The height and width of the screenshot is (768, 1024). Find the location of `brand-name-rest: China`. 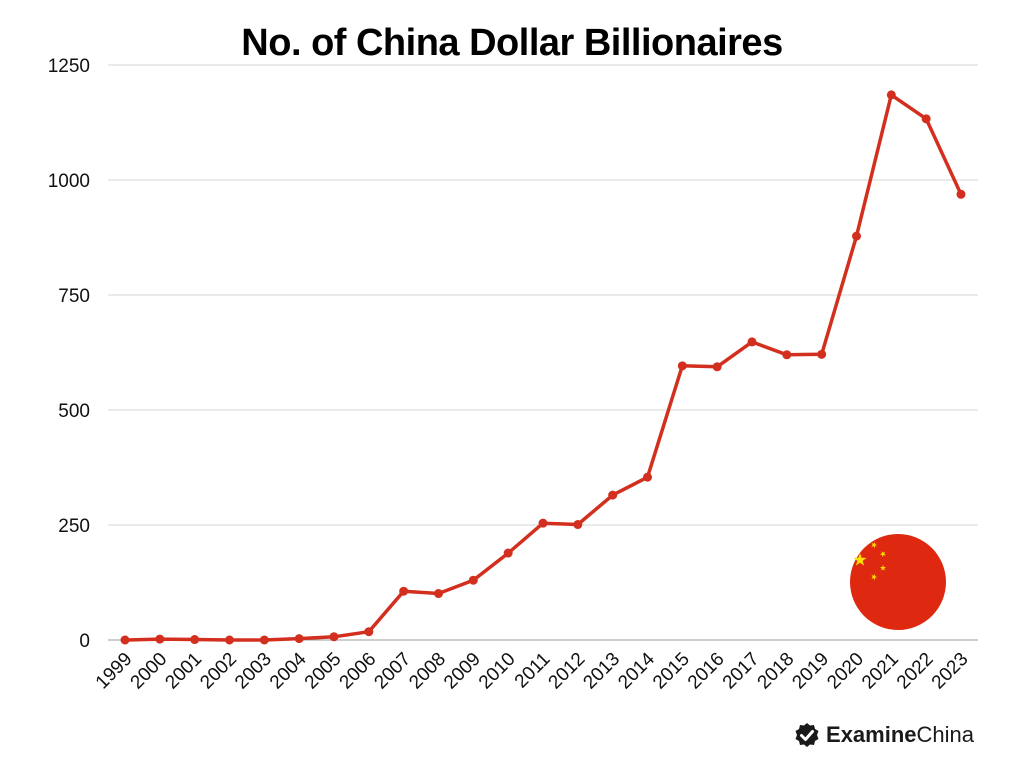

brand-name-rest: China is located at coordinates (945, 734).